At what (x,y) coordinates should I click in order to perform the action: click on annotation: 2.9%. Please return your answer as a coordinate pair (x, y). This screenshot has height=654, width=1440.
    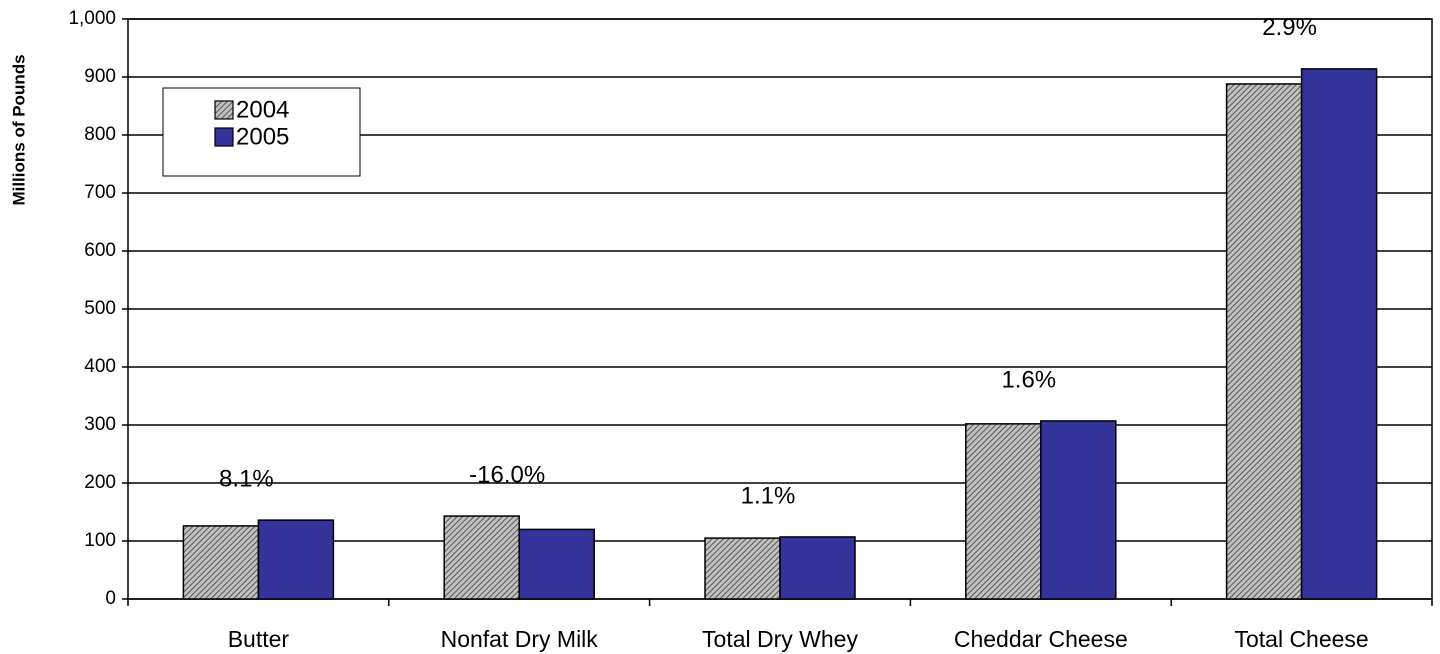
    Looking at the image, I should click on (1289, 27).